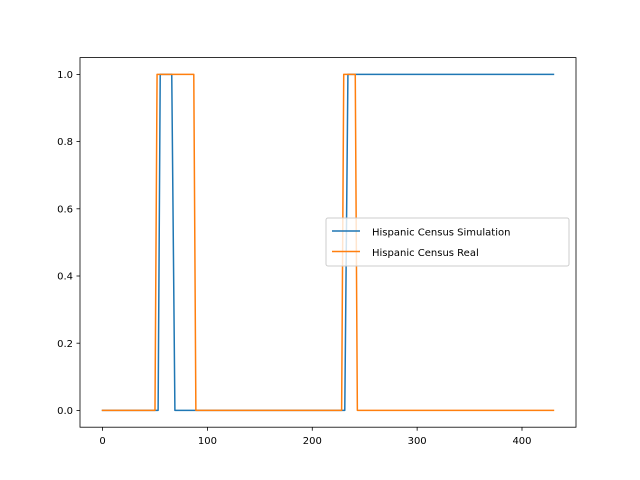 The width and height of the screenshot is (640, 480). Describe the element at coordinates (425, 253) in the screenshot. I see `legend-label-1: Hispanic Census Real` at that location.